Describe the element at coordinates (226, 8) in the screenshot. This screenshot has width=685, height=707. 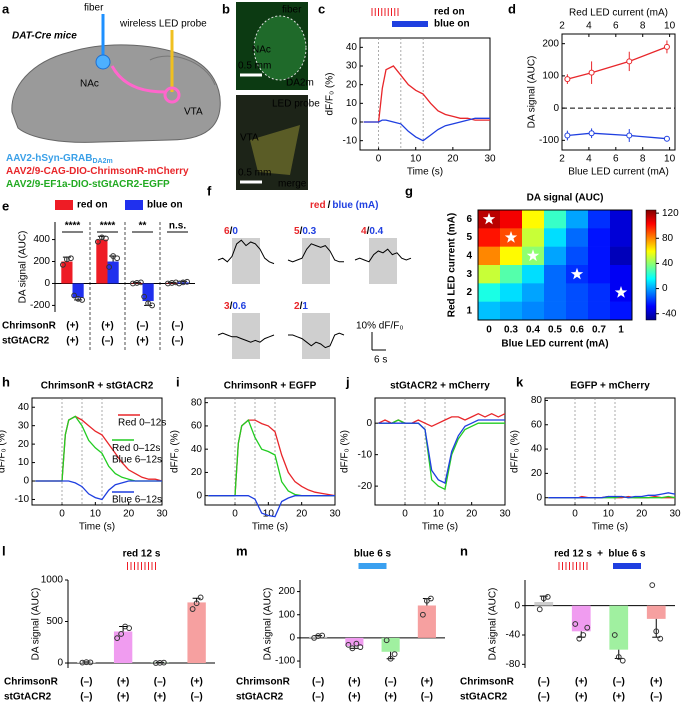
I see `panel-letter: b` at that location.